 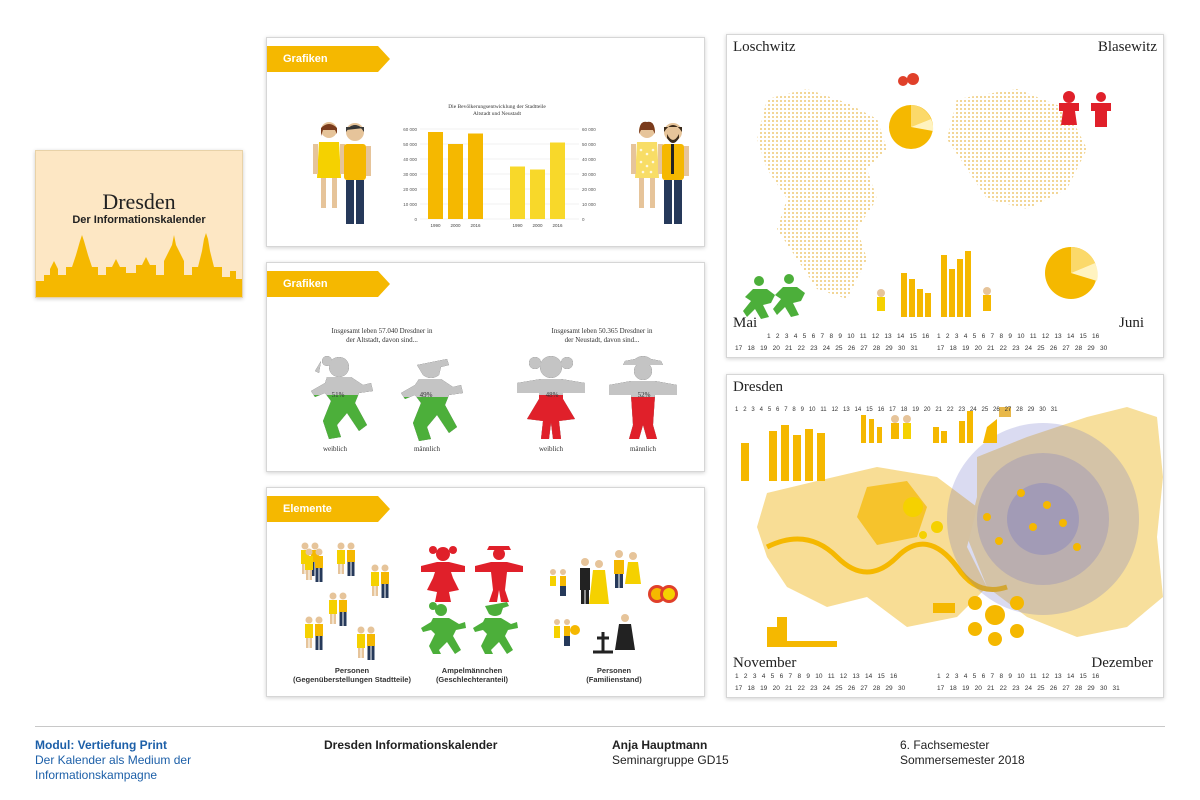 I want to click on ampel-female-red-icon, so click(x=551, y=397).